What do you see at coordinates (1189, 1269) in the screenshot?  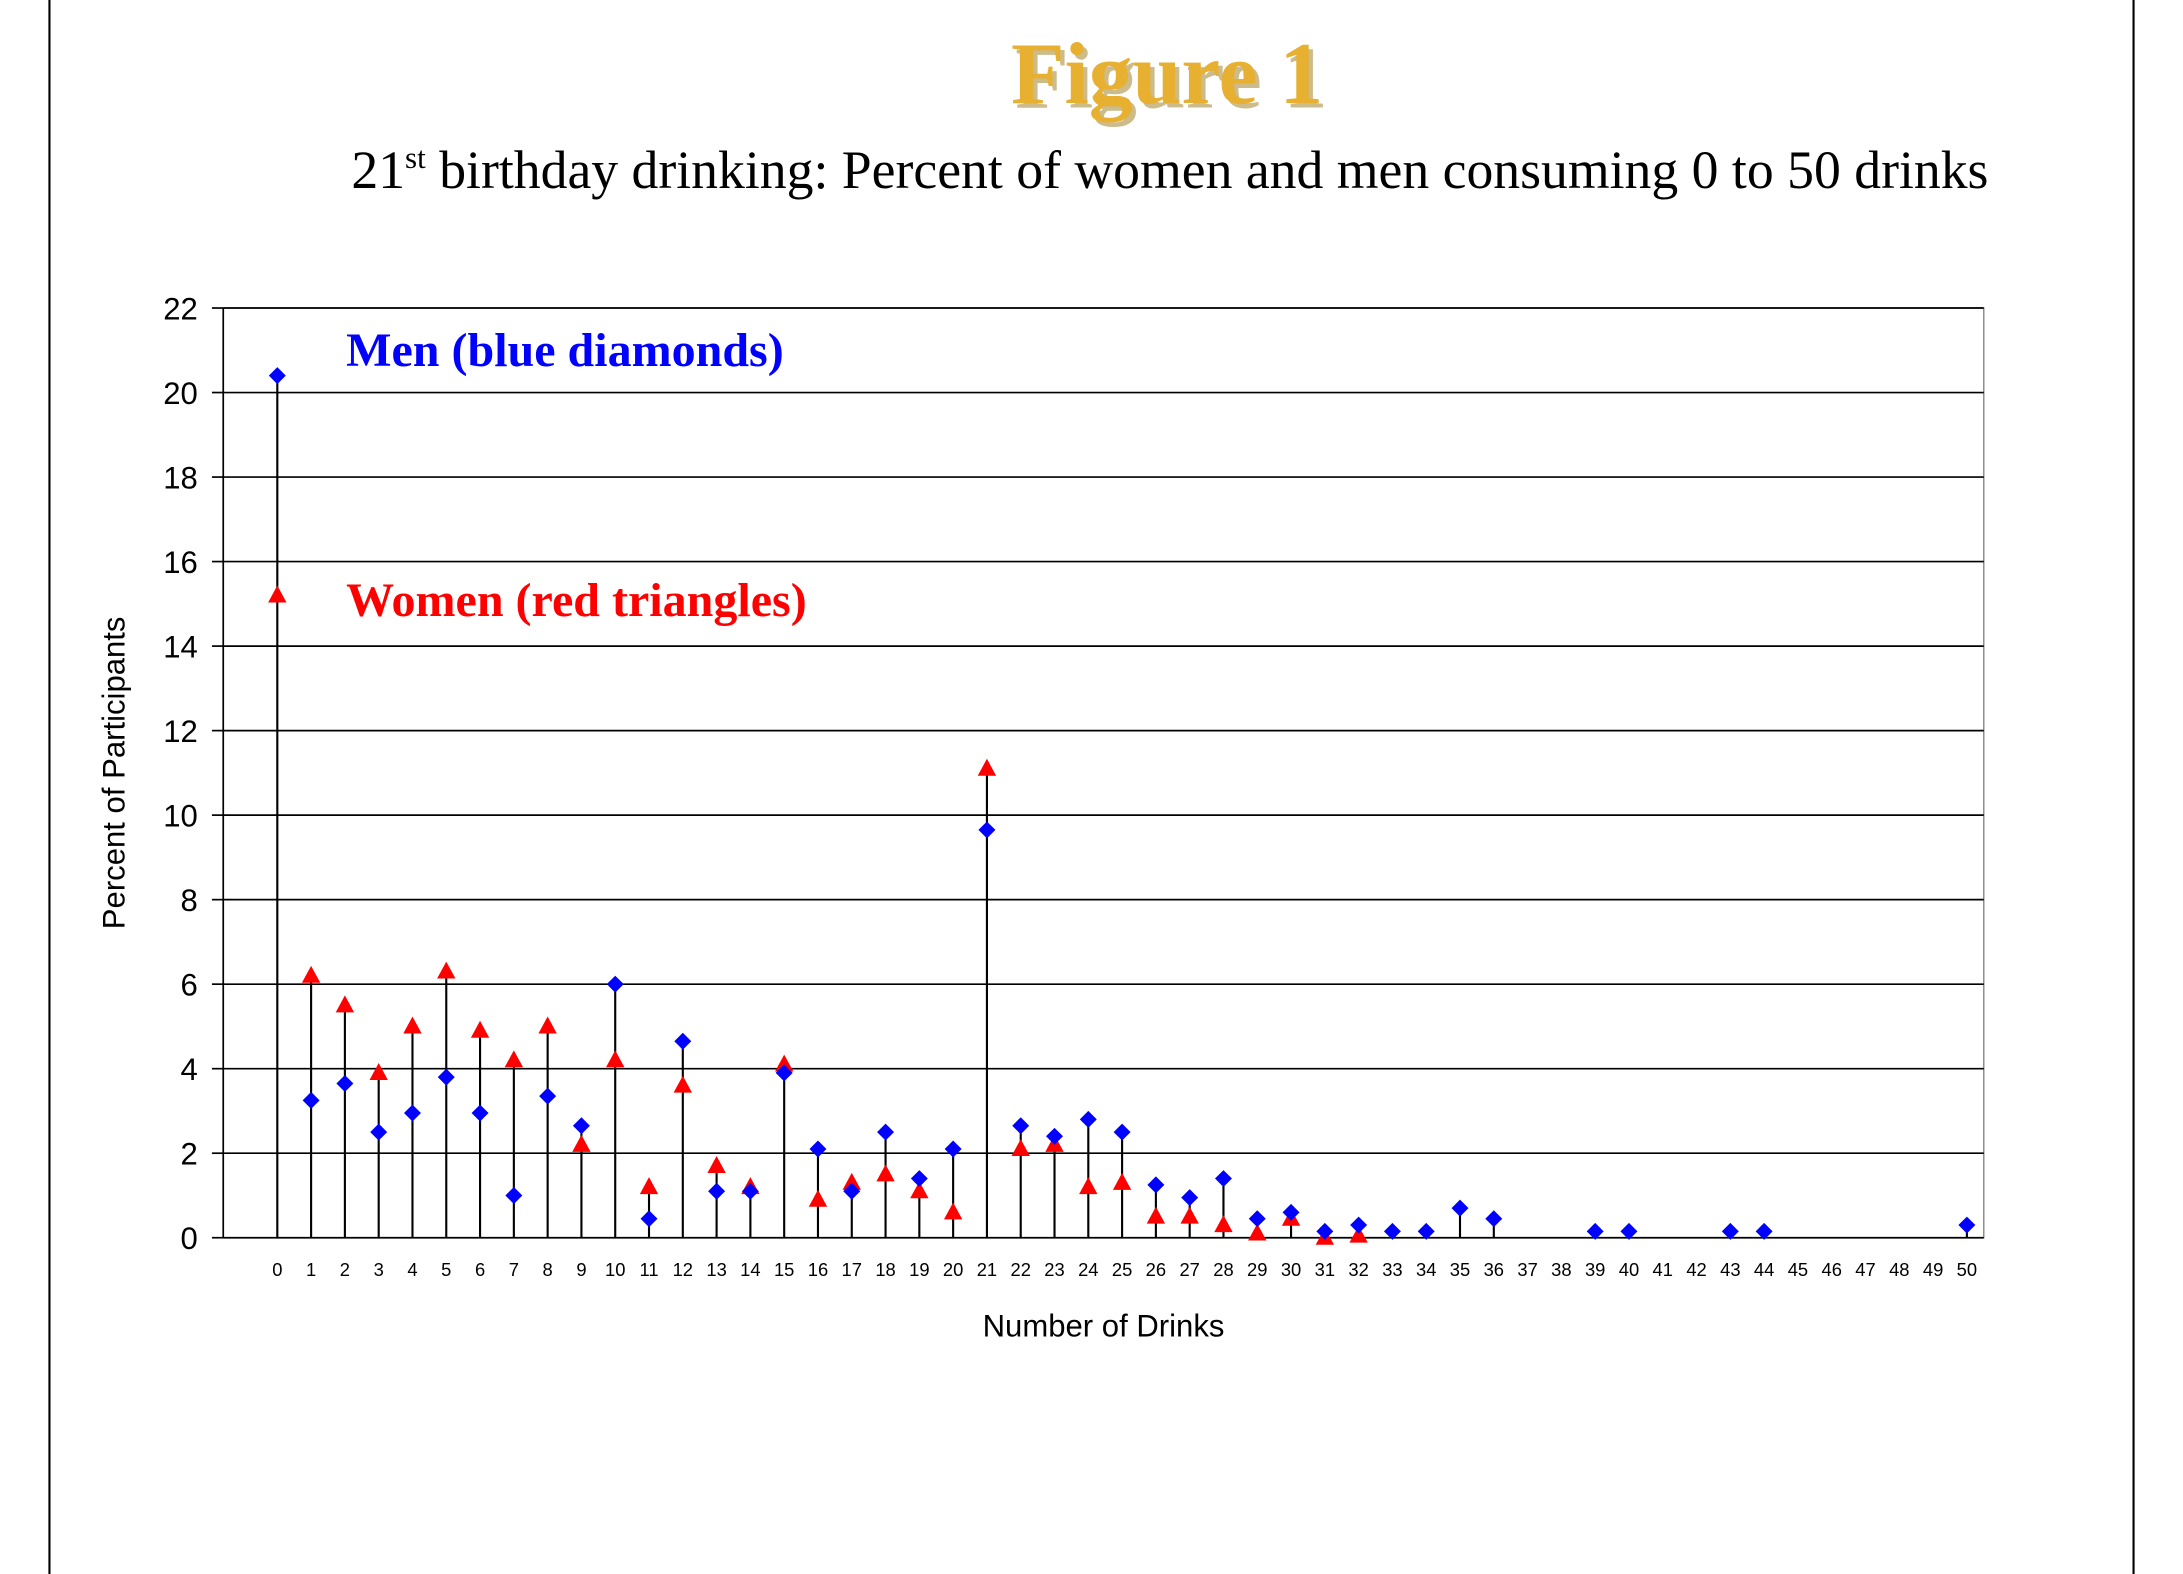 I see `x-tick-label: 27` at bounding box center [1189, 1269].